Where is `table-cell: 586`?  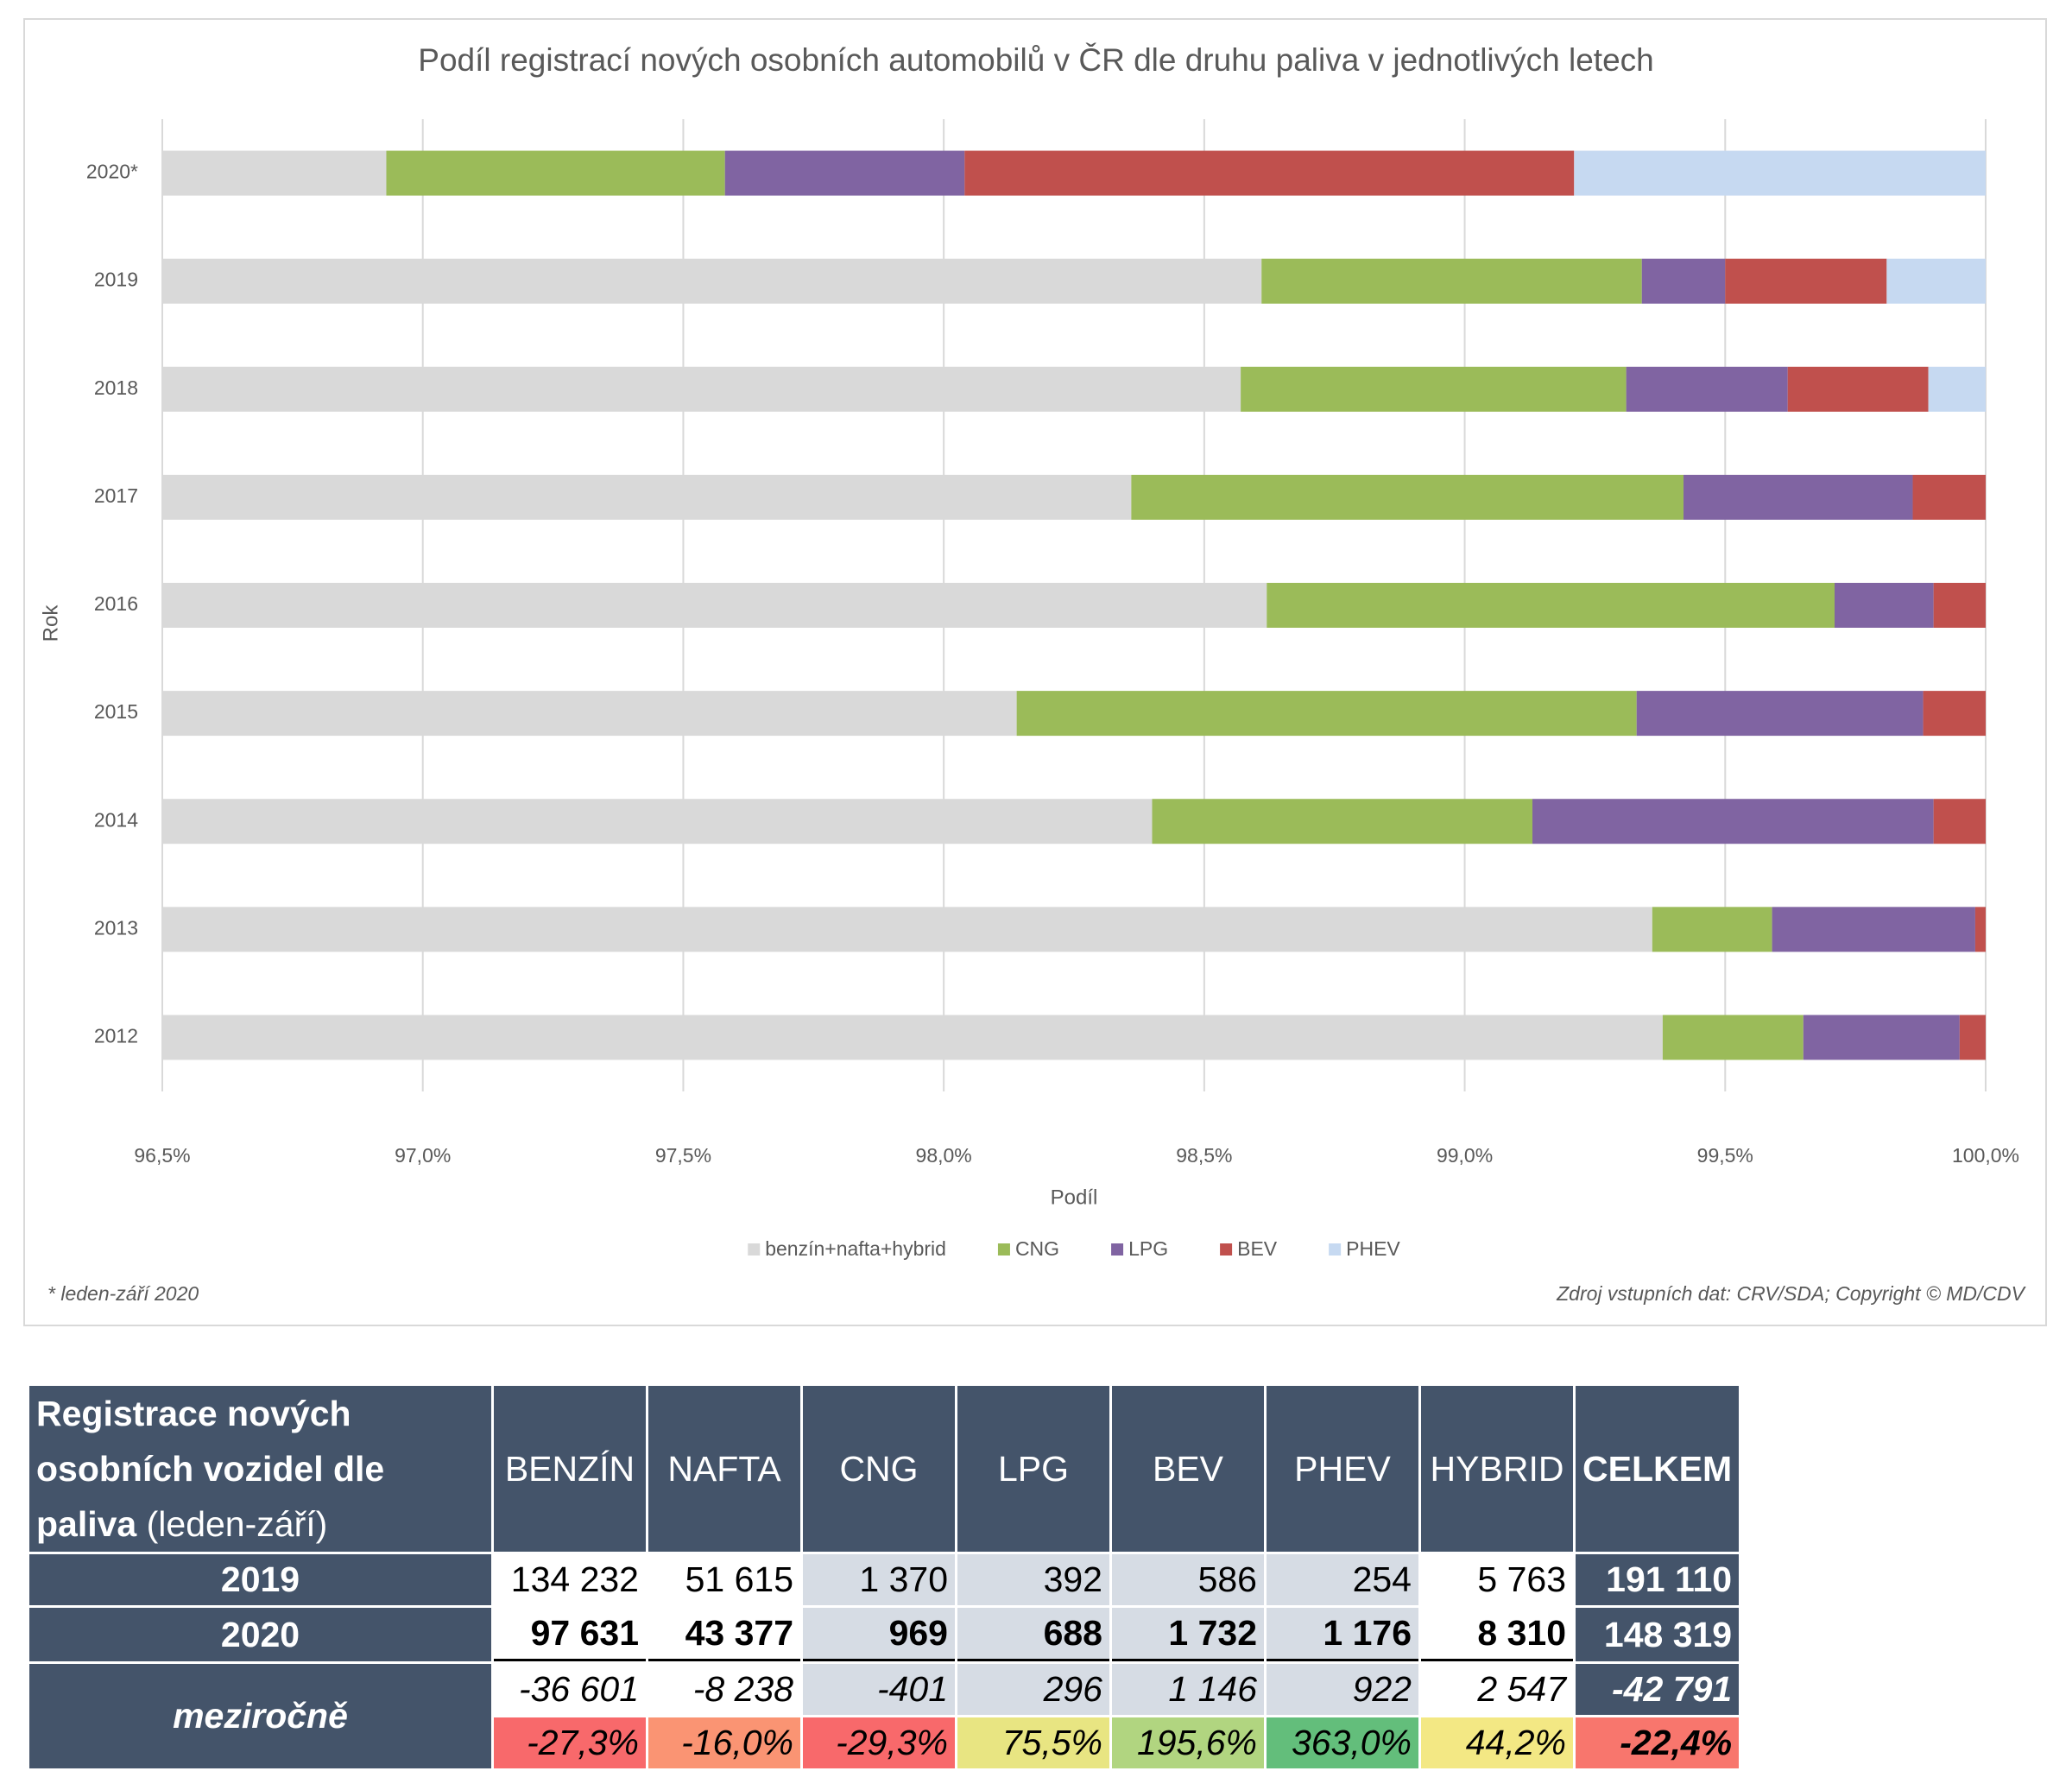 table-cell: 586 is located at coordinates (1188, 1579).